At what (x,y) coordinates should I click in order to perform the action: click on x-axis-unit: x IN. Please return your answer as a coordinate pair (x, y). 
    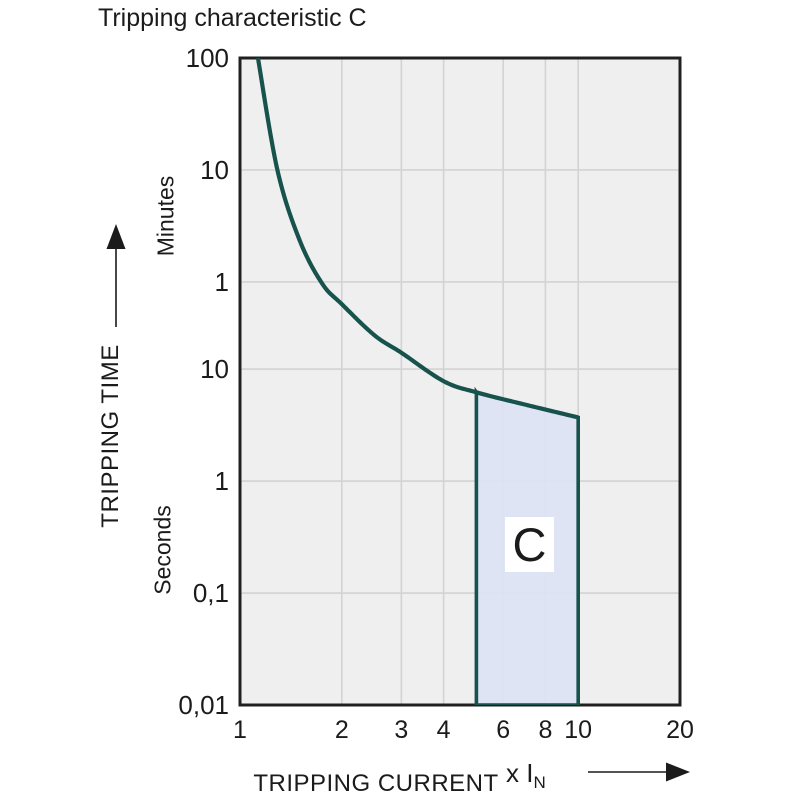
    Looking at the image, I should click on (526, 775).